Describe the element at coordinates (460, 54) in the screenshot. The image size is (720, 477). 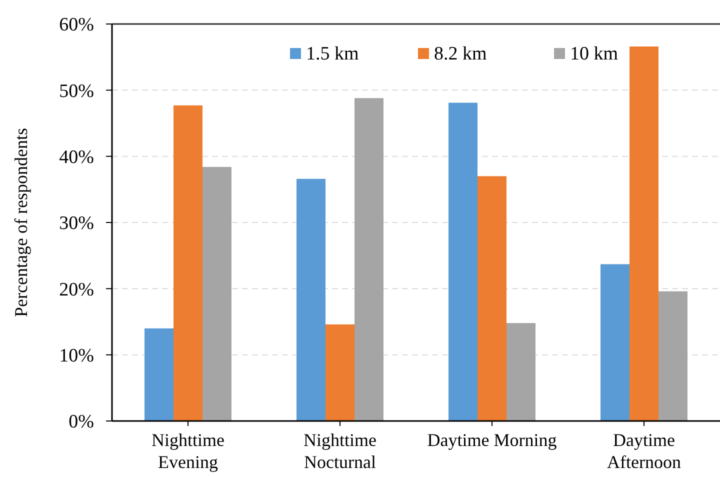
I see `legend-label: 8.2 km` at that location.